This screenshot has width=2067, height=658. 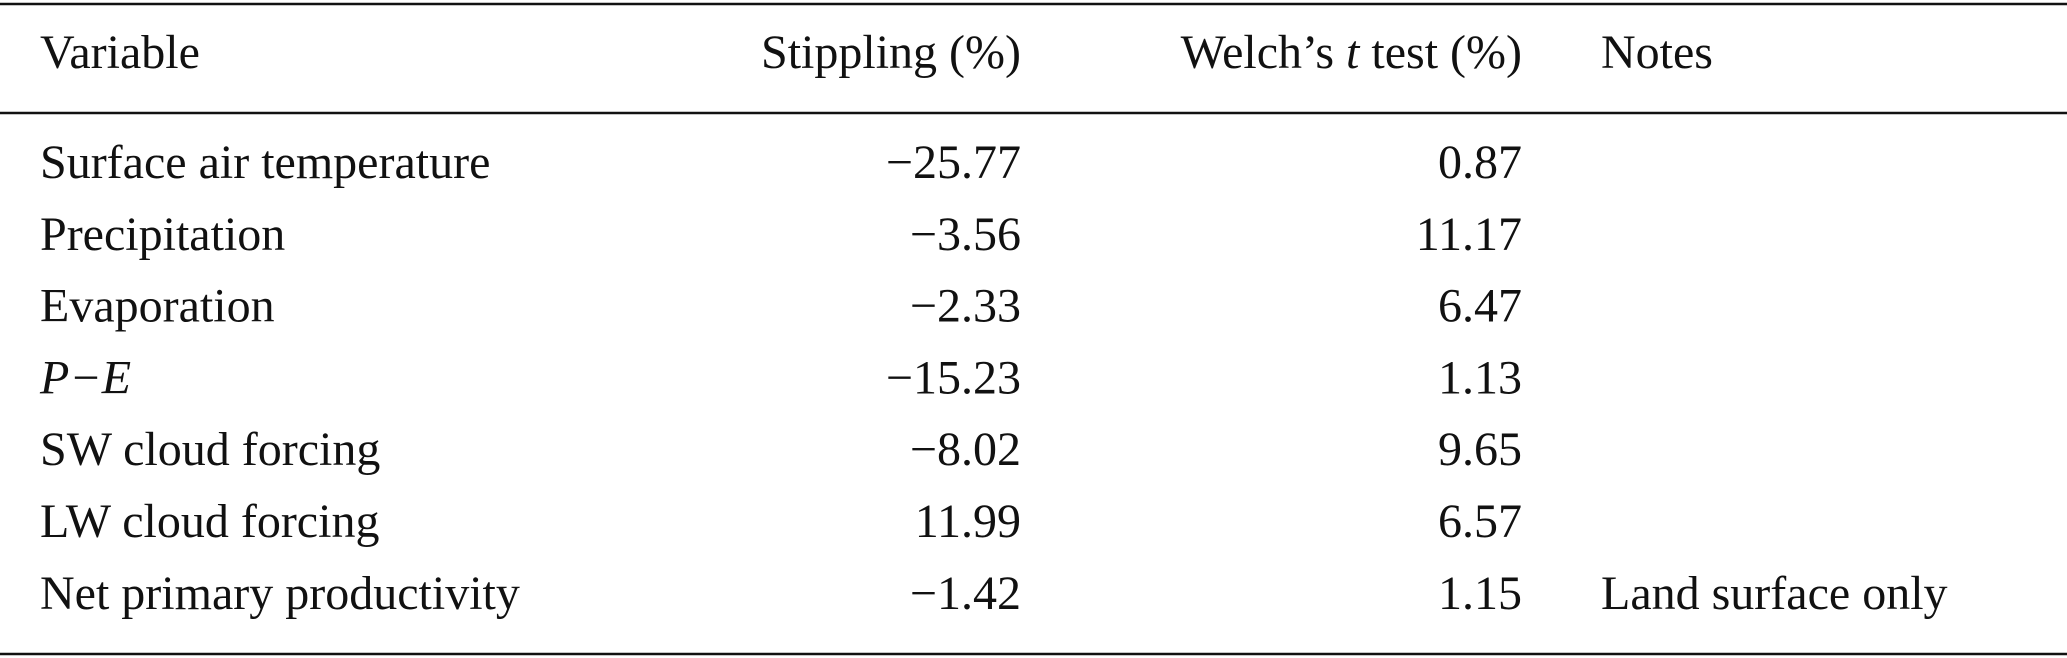 I want to click on cell-welch: 1.15, so click(x=1480, y=593).